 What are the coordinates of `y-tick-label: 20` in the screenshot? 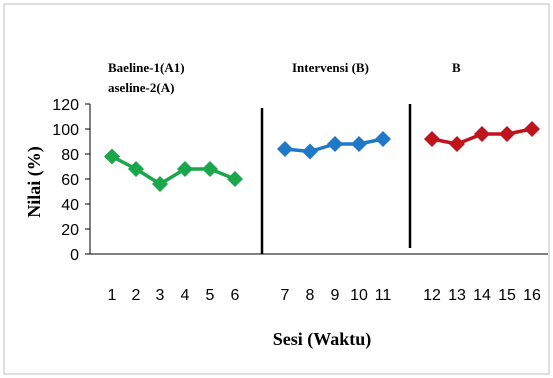 It's located at (70, 230).